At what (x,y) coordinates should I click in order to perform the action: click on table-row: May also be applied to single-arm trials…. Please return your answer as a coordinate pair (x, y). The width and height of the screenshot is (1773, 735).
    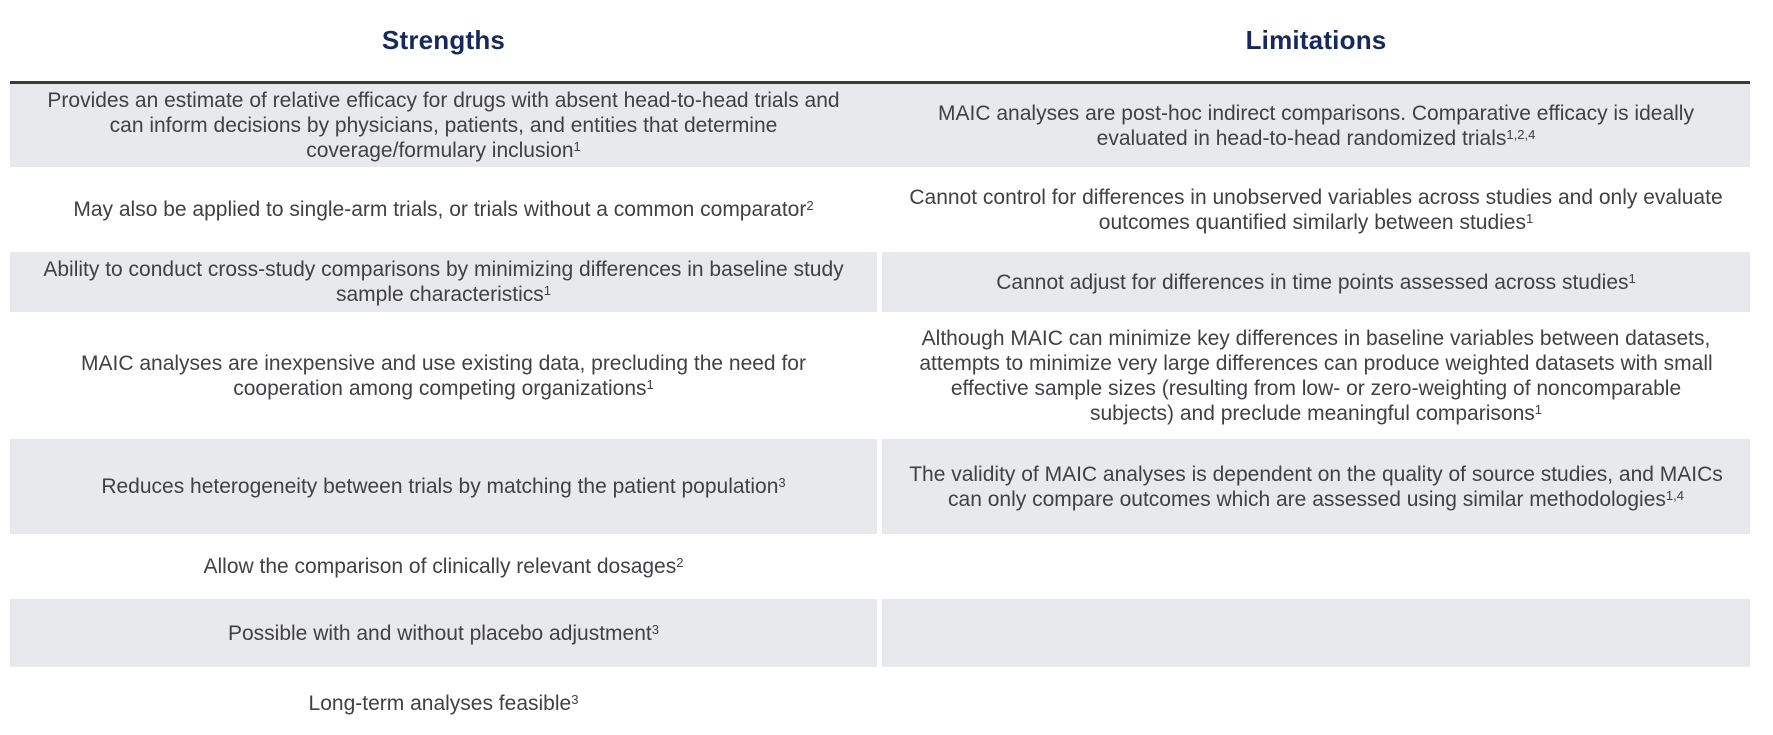
    Looking at the image, I should click on (880, 209).